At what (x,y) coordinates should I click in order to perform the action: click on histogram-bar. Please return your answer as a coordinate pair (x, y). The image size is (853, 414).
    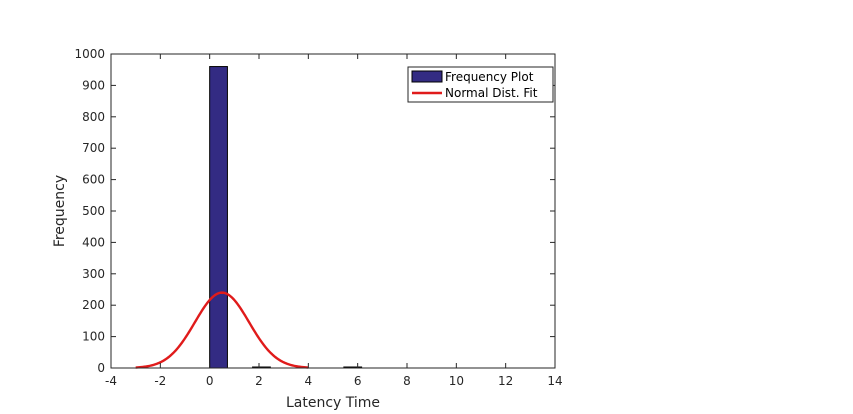
    Looking at the image, I should click on (218, 217).